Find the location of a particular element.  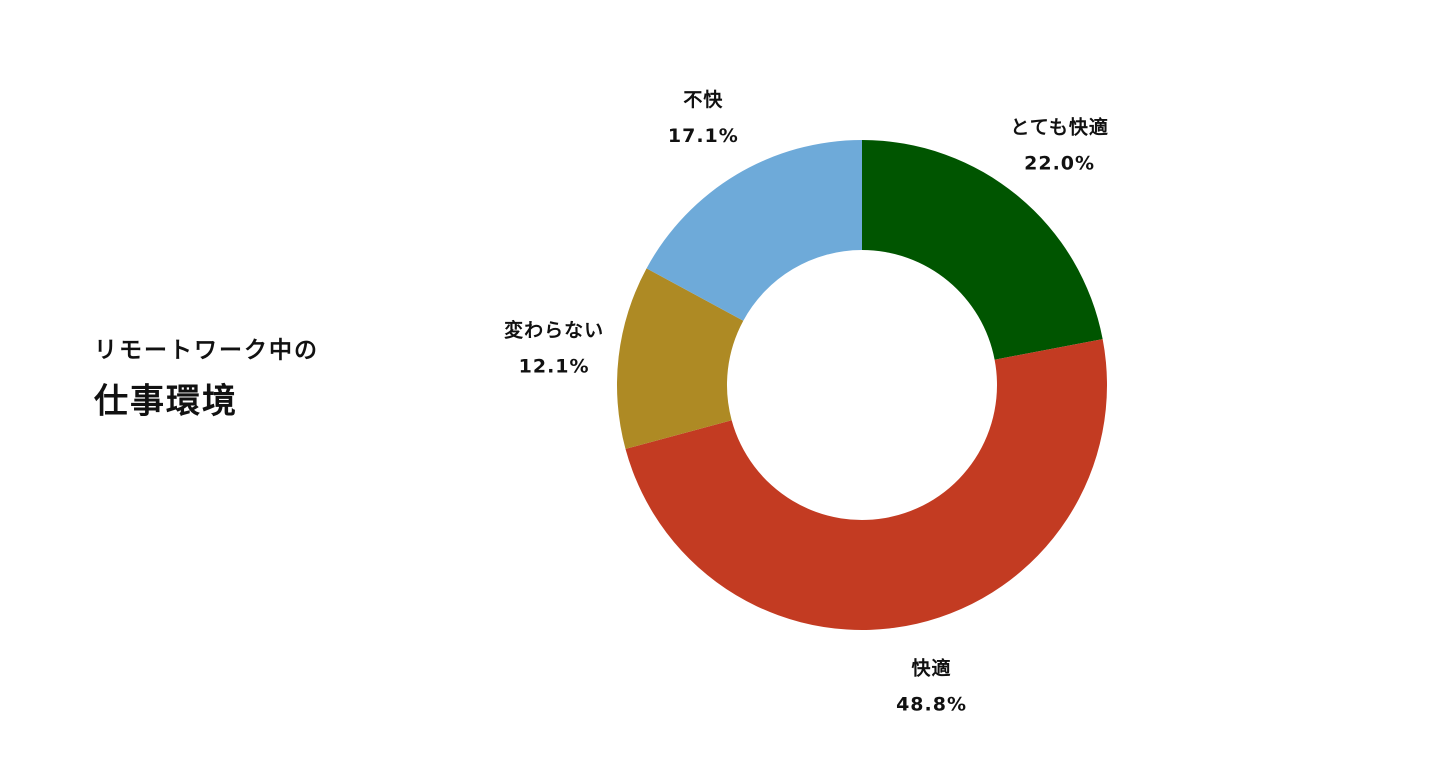

value-label: 17.1% is located at coordinates (703, 136).